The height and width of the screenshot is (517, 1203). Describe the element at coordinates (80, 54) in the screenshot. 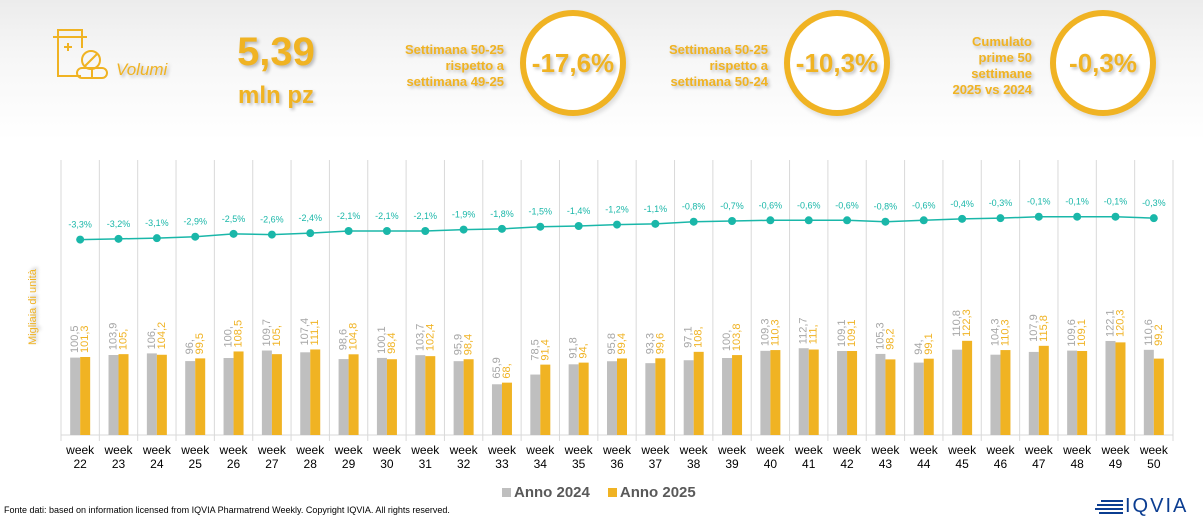

I see `pills-bottle-icon` at that location.